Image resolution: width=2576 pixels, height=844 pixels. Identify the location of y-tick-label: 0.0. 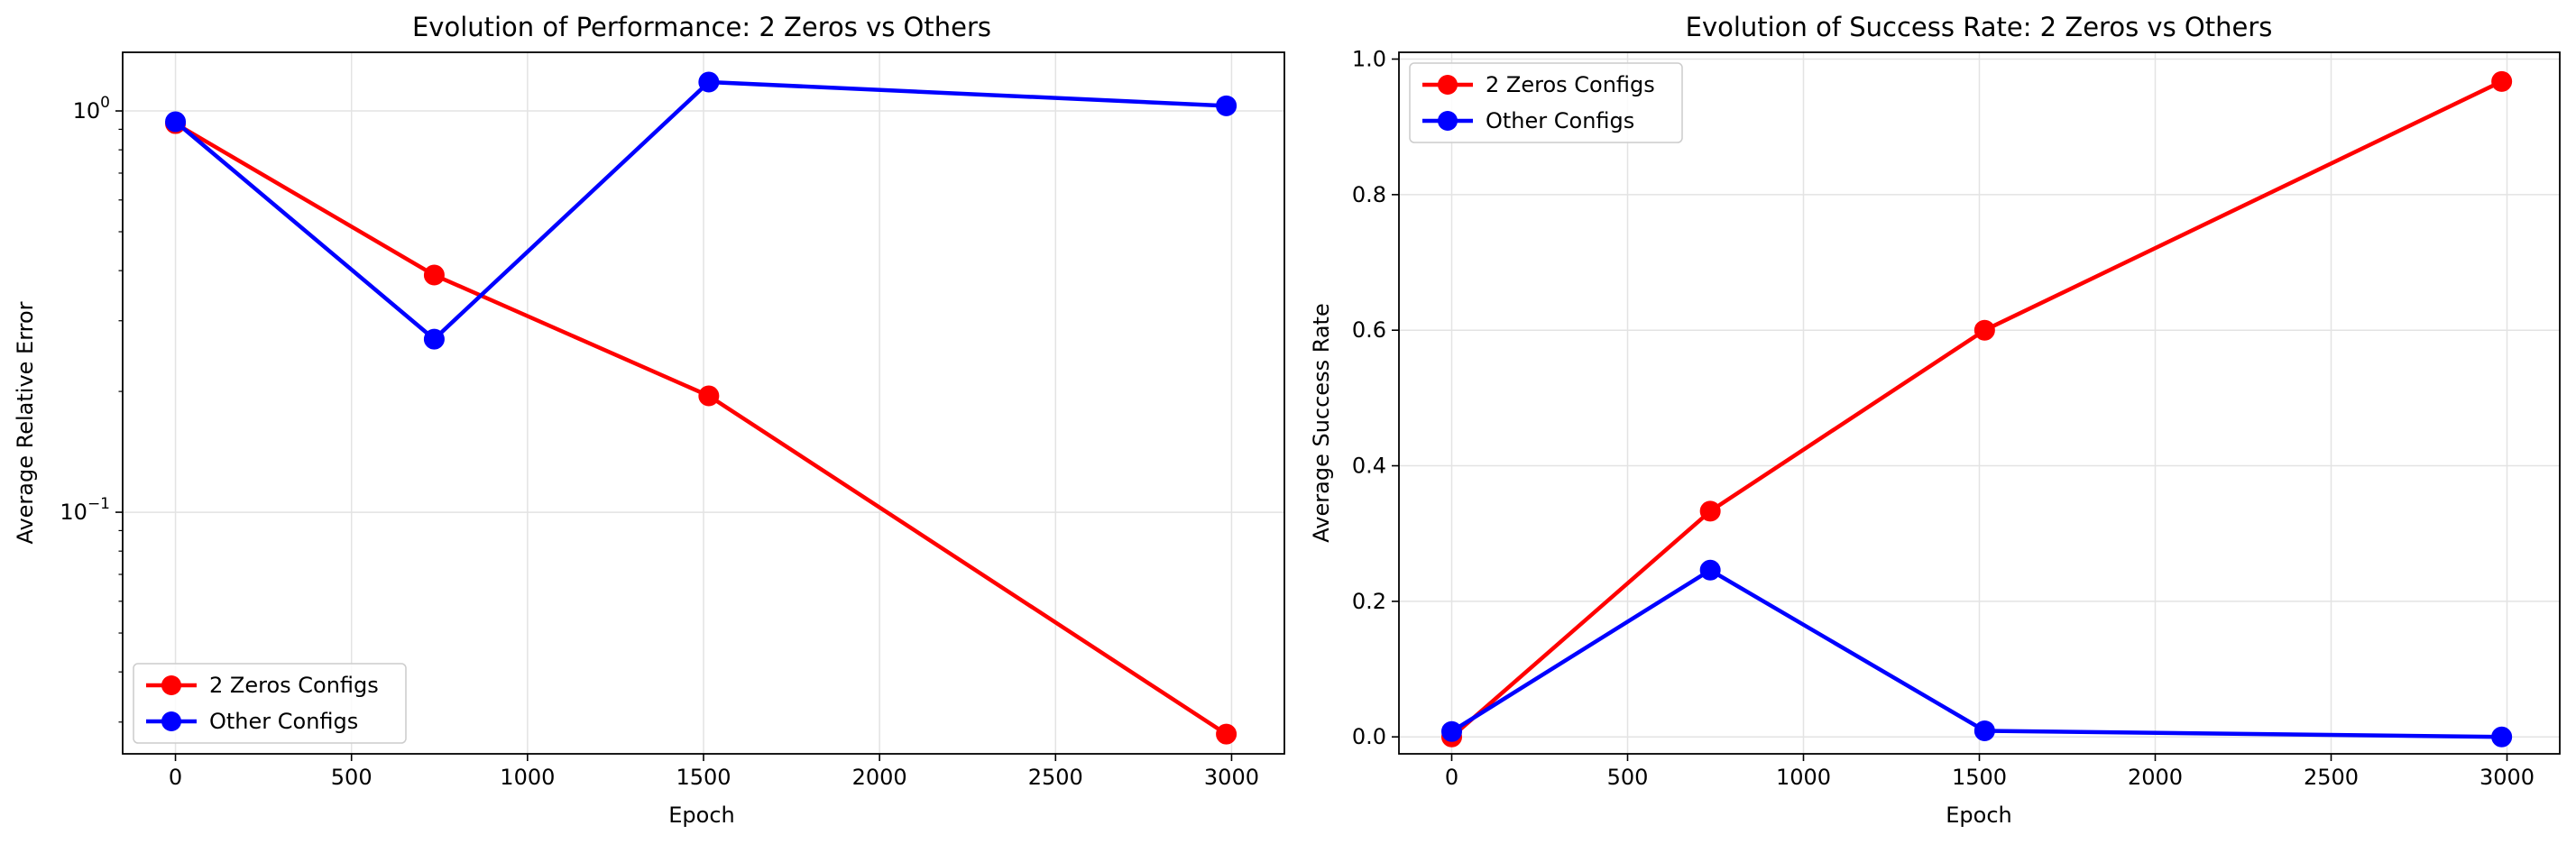
(1369, 736).